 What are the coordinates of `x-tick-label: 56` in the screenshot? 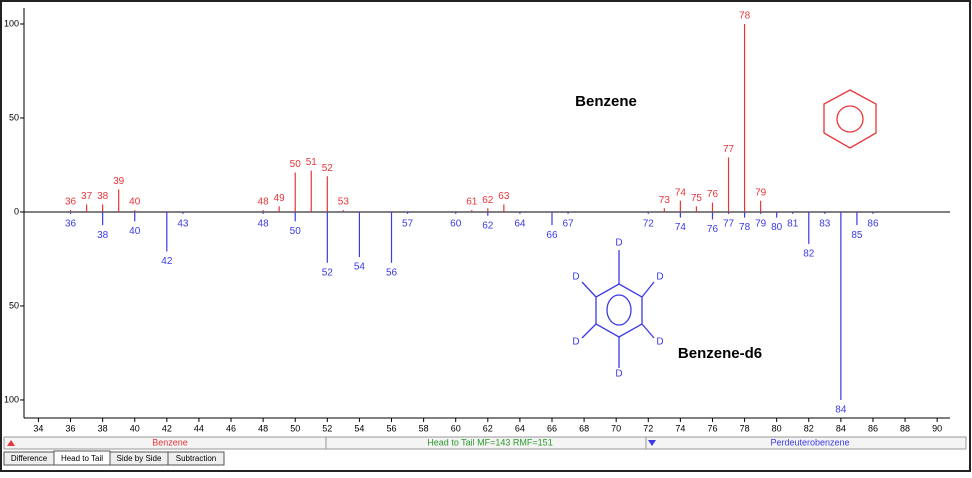 It's located at (392, 428).